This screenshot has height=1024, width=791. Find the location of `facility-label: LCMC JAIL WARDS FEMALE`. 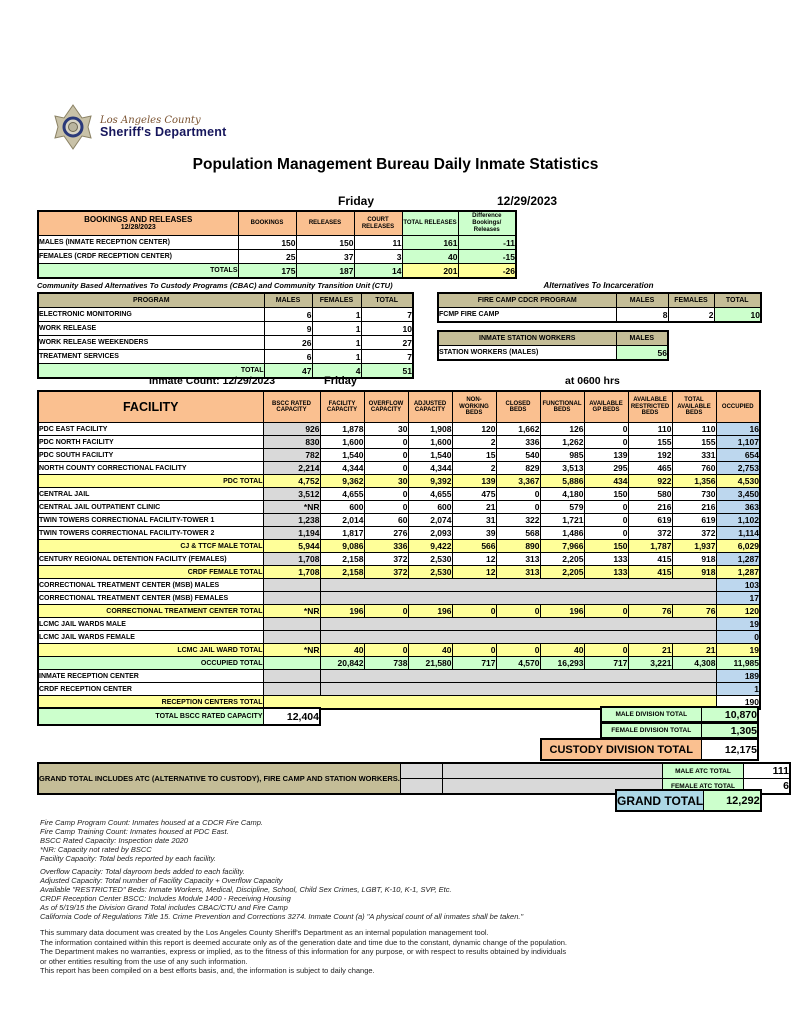

facility-label: LCMC JAIL WARDS FEMALE is located at coordinates (150, 637).